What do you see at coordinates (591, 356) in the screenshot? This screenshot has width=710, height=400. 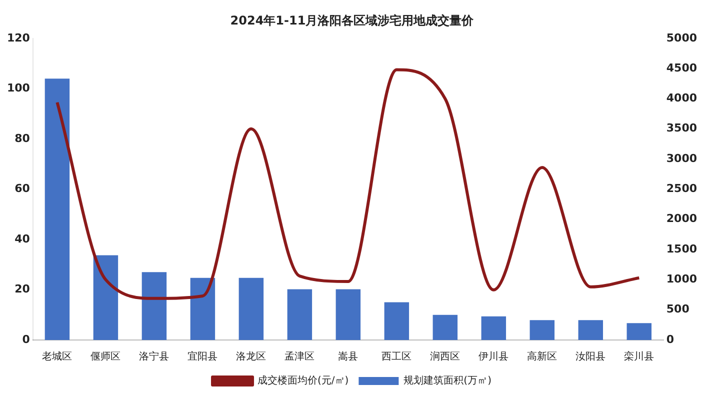 I see `x-tick-label: 汝阳县` at bounding box center [591, 356].